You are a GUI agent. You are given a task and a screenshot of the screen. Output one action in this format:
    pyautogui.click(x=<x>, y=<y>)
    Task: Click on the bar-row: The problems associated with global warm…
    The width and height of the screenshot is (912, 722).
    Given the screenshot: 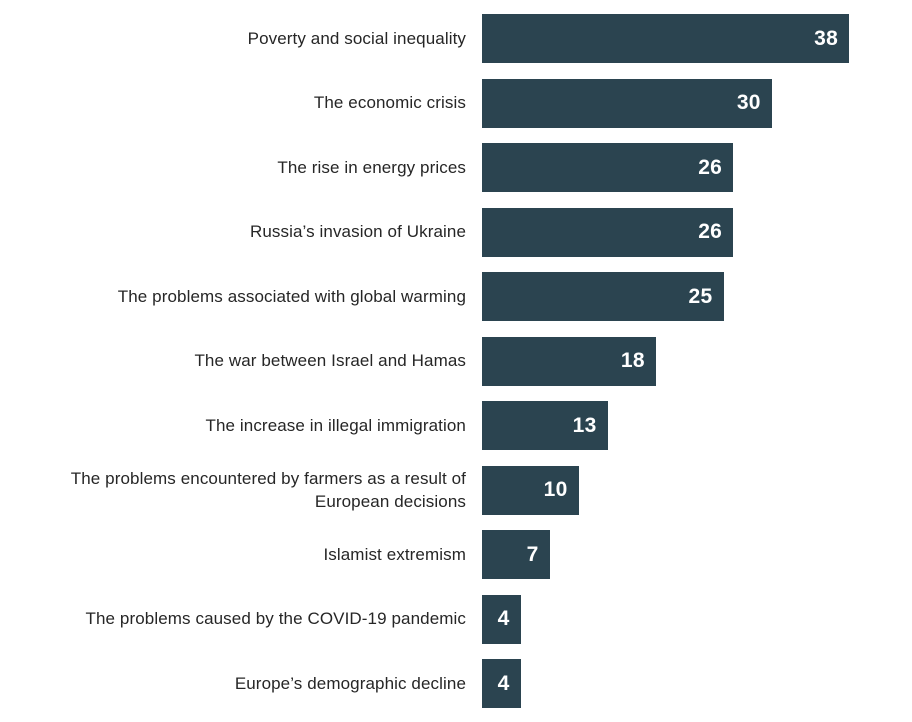 What is the action you would take?
    pyautogui.click(x=456, y=296)
    